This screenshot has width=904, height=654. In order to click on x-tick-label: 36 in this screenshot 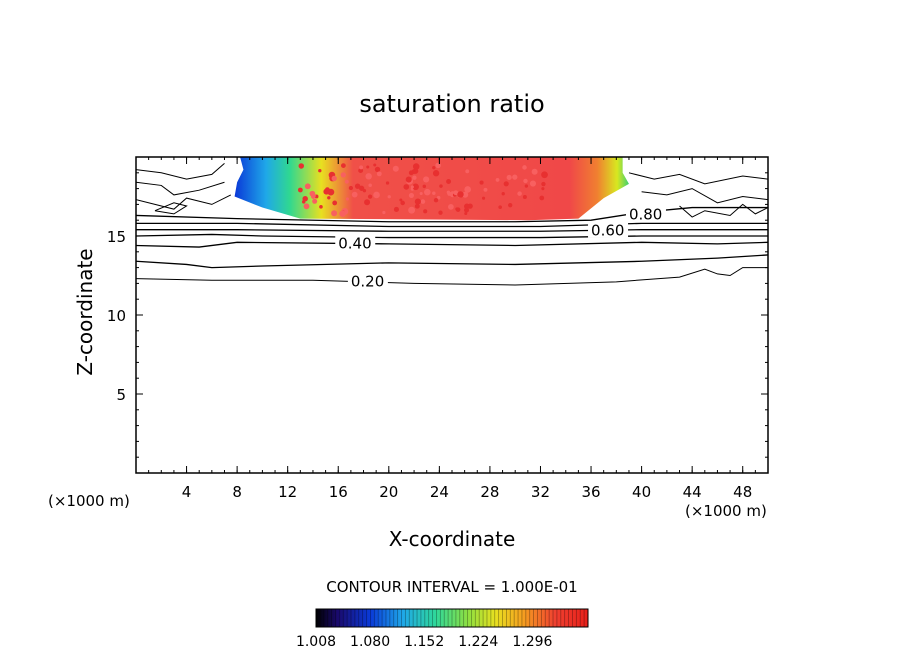, I will do `click(590, 492)`.